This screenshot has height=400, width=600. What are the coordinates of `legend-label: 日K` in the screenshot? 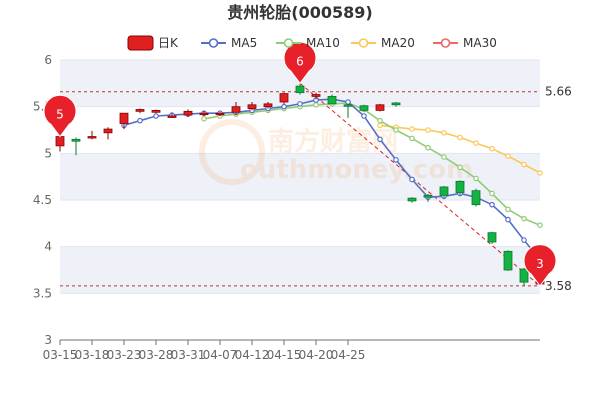 It's located at (168, 43).